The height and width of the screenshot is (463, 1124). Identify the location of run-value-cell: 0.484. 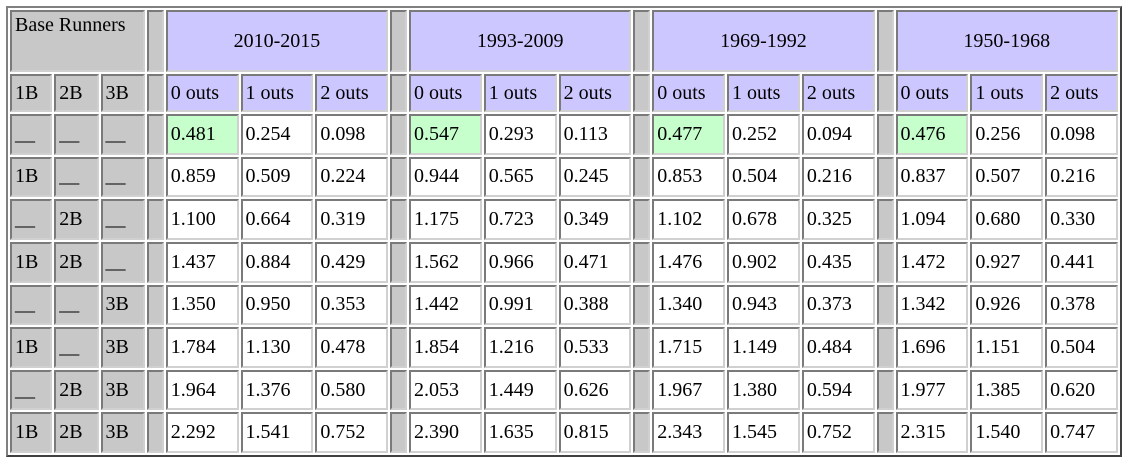
(838, 347).